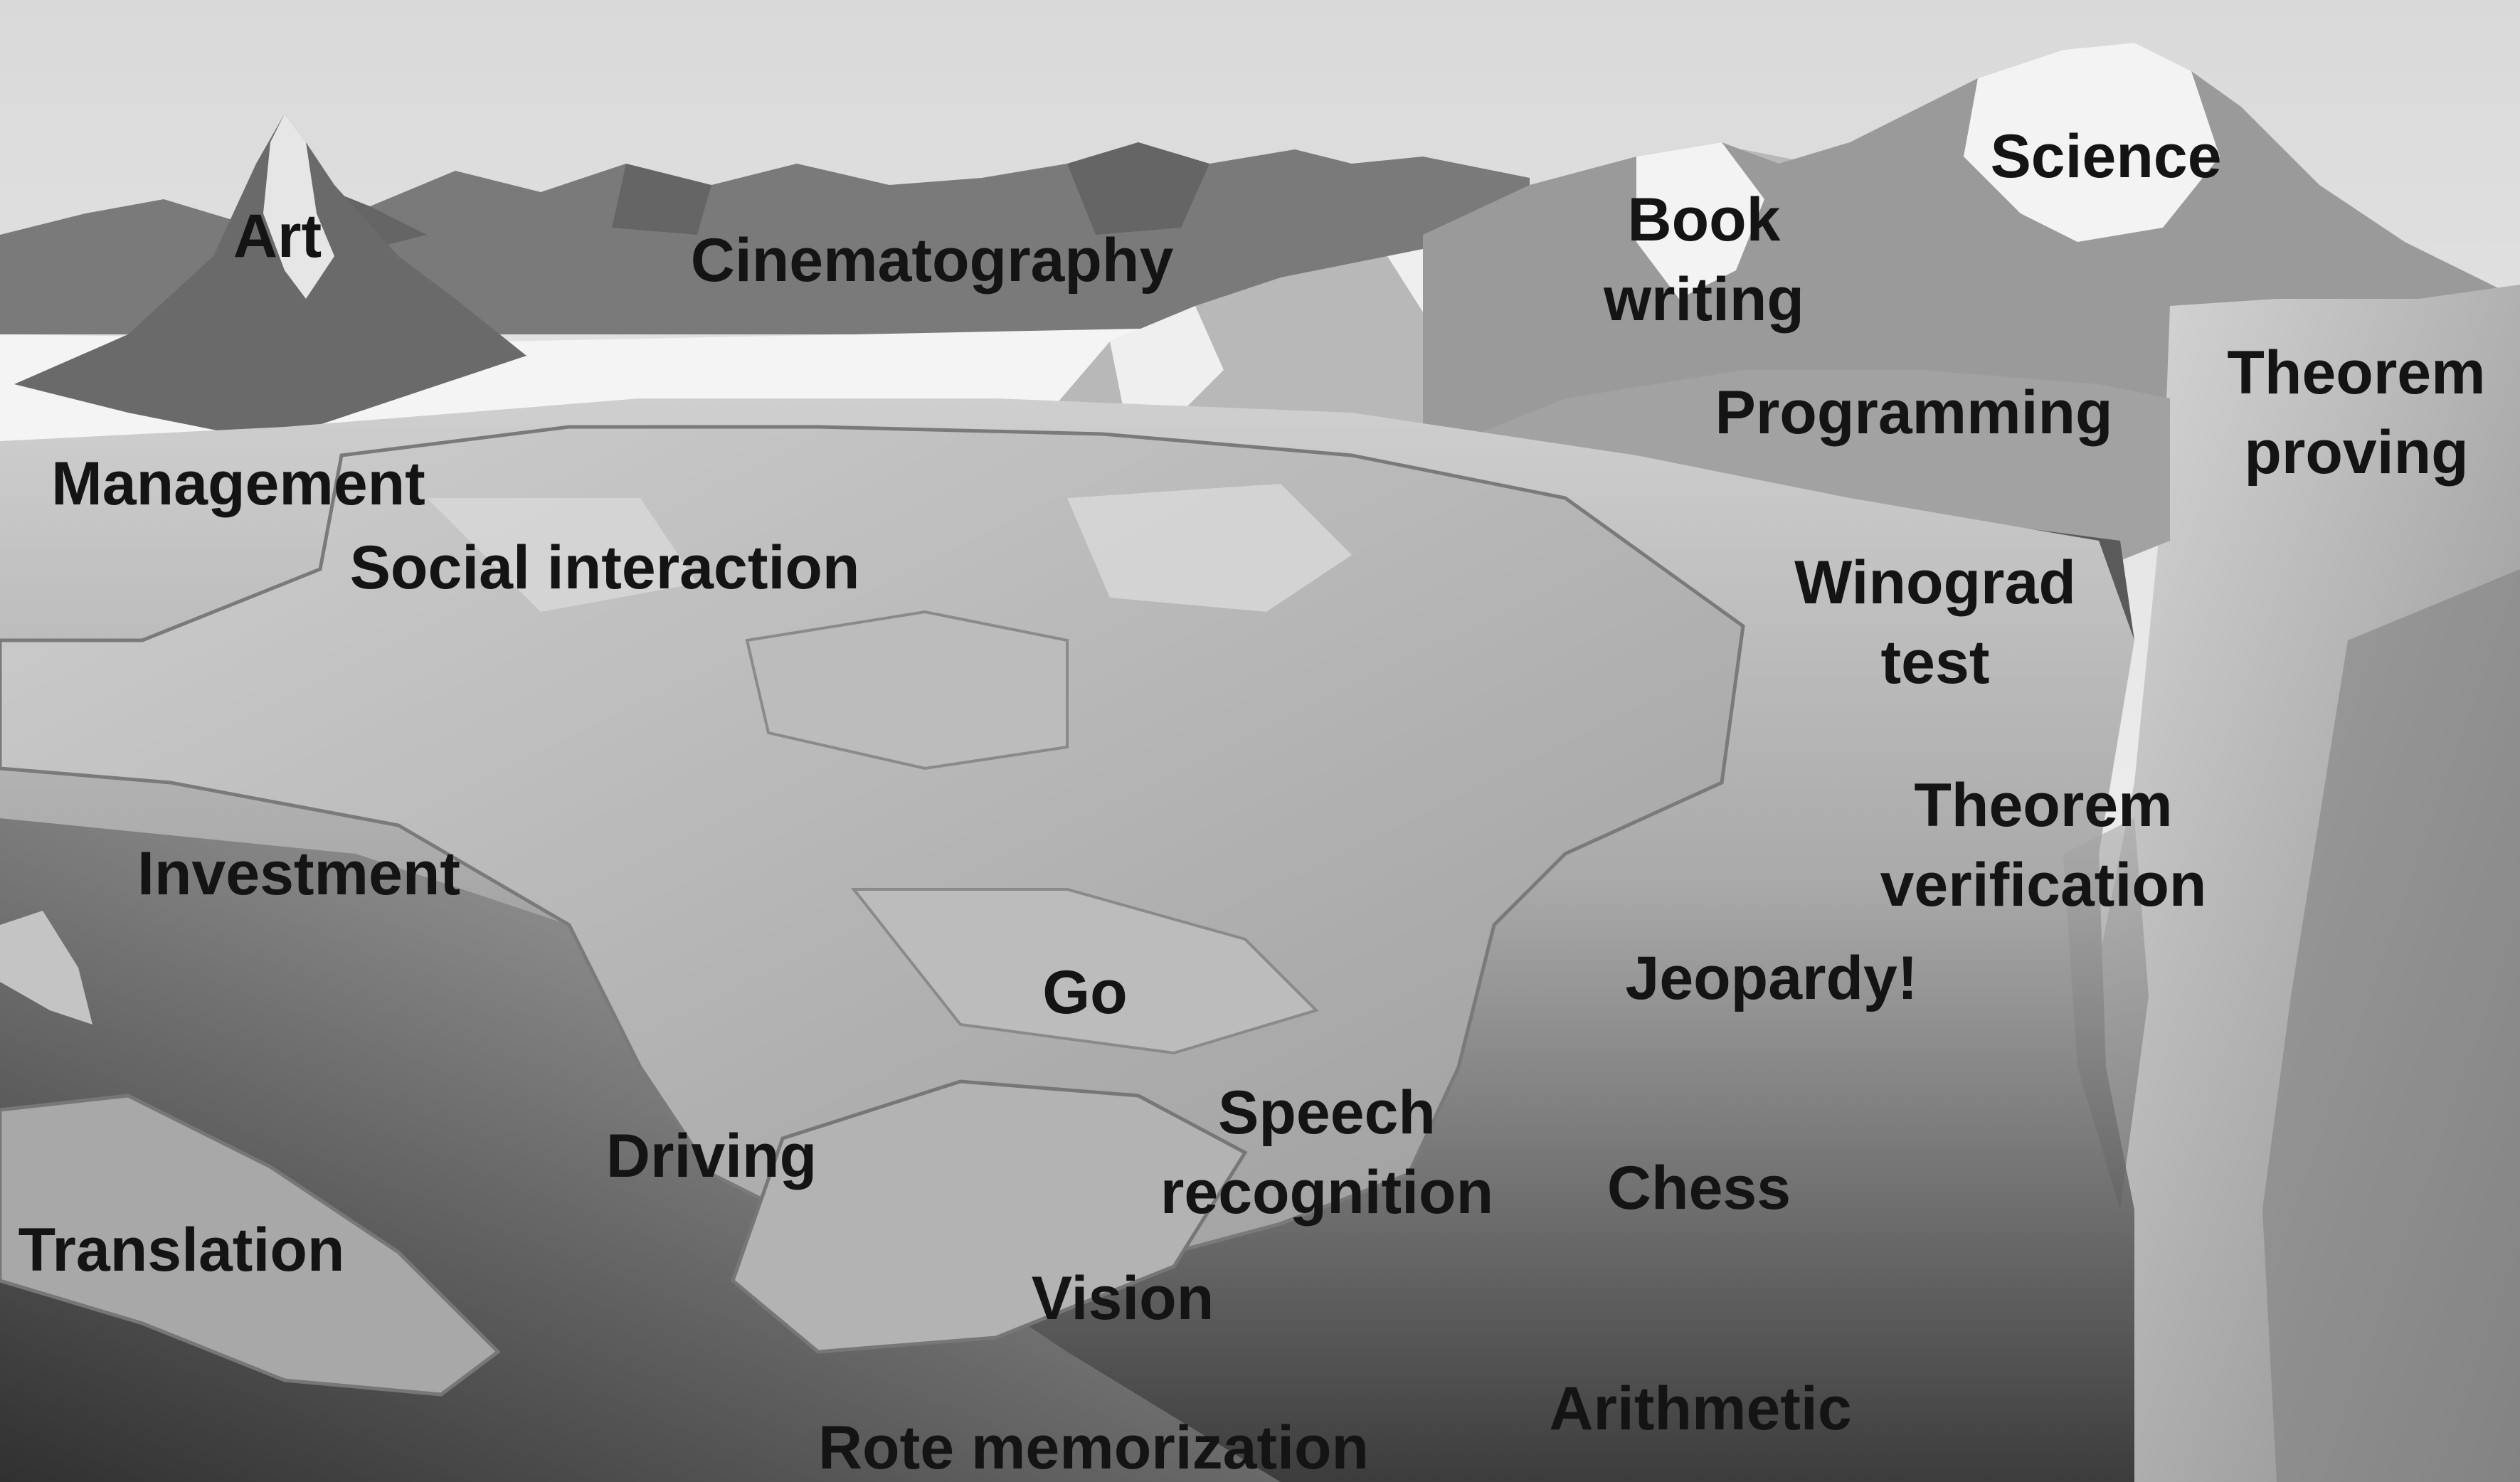  I want to click on label-theorem-proving: Theorem proving, so click(2356, 412).